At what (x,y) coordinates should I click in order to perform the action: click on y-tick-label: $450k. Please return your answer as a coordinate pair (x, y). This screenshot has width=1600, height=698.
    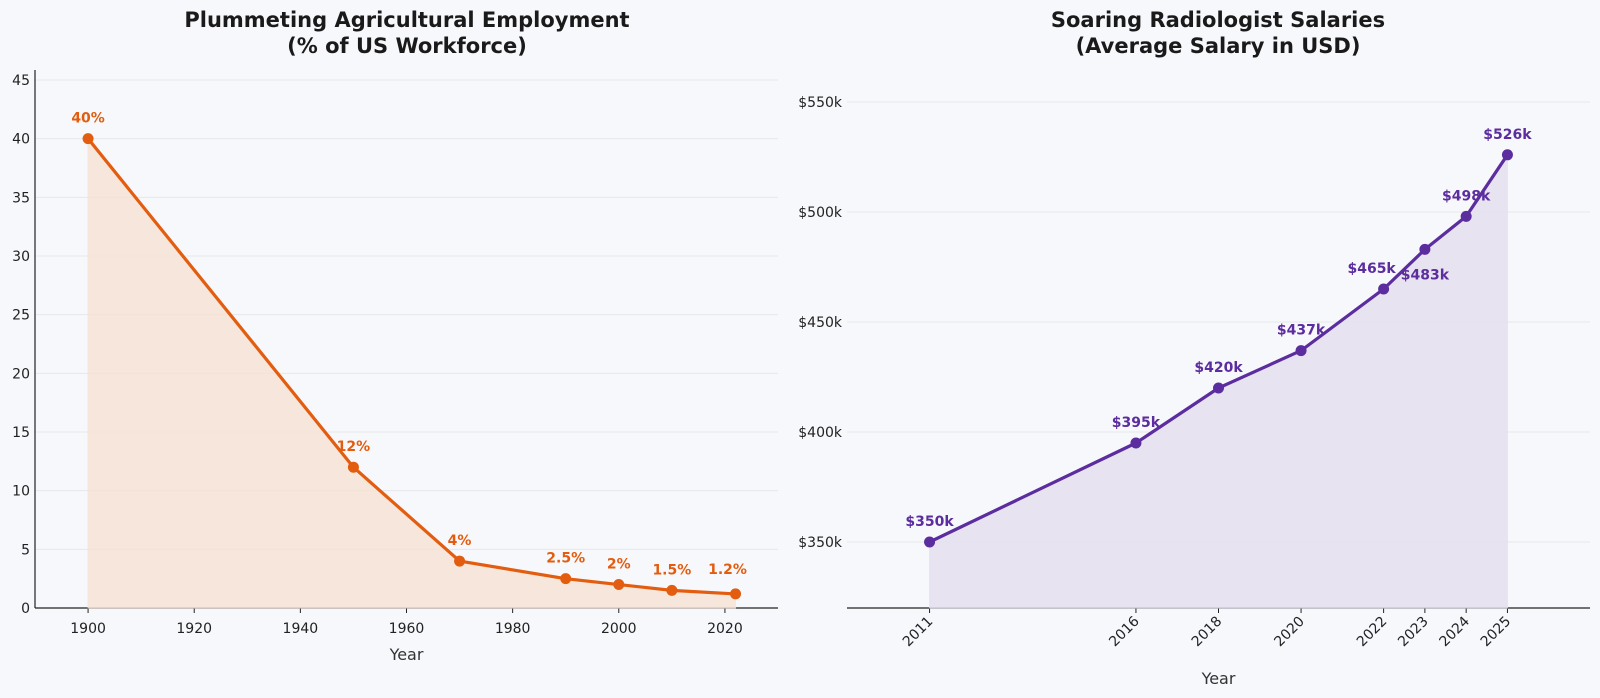
    Looking at the image, I should click on (820, 323).